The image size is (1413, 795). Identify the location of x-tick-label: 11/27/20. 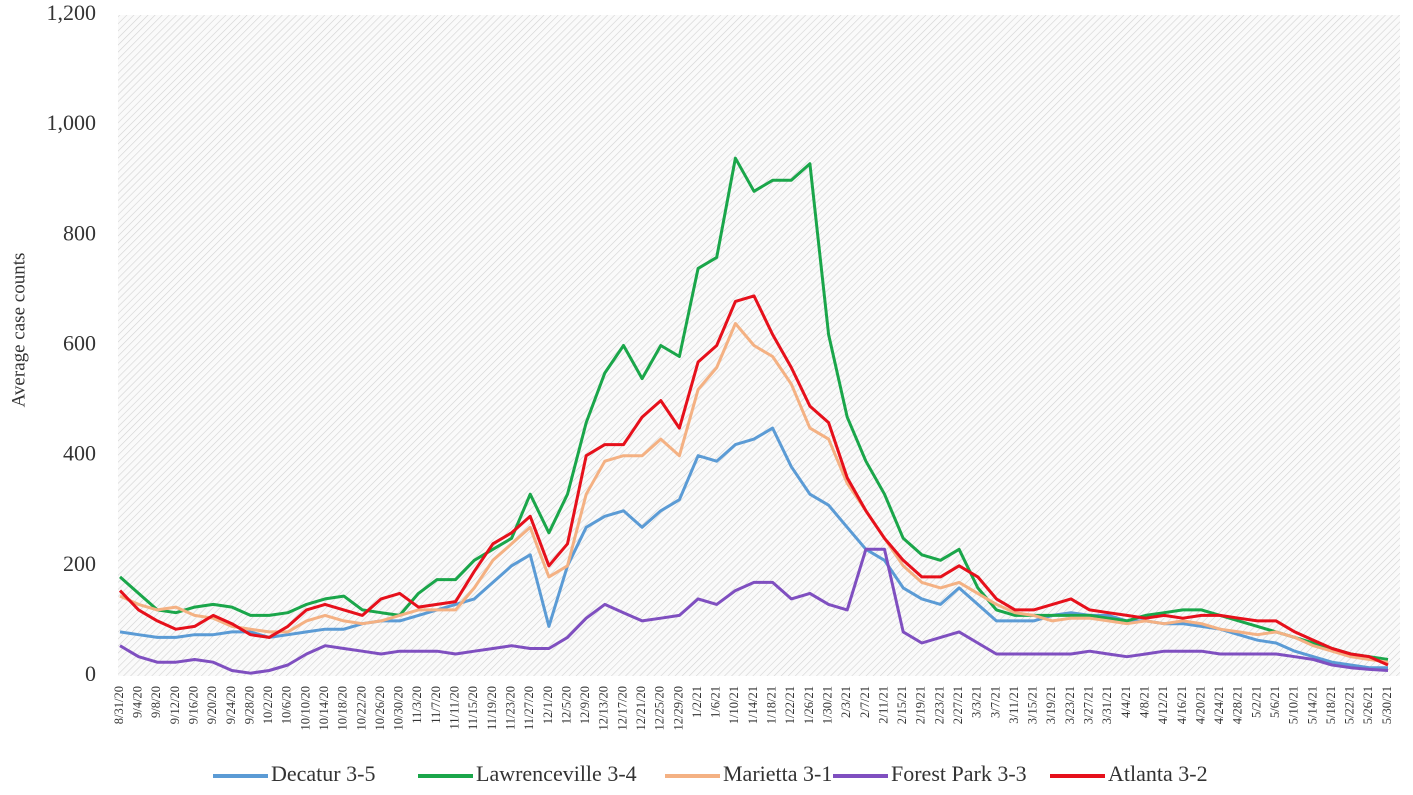
(529, 708).